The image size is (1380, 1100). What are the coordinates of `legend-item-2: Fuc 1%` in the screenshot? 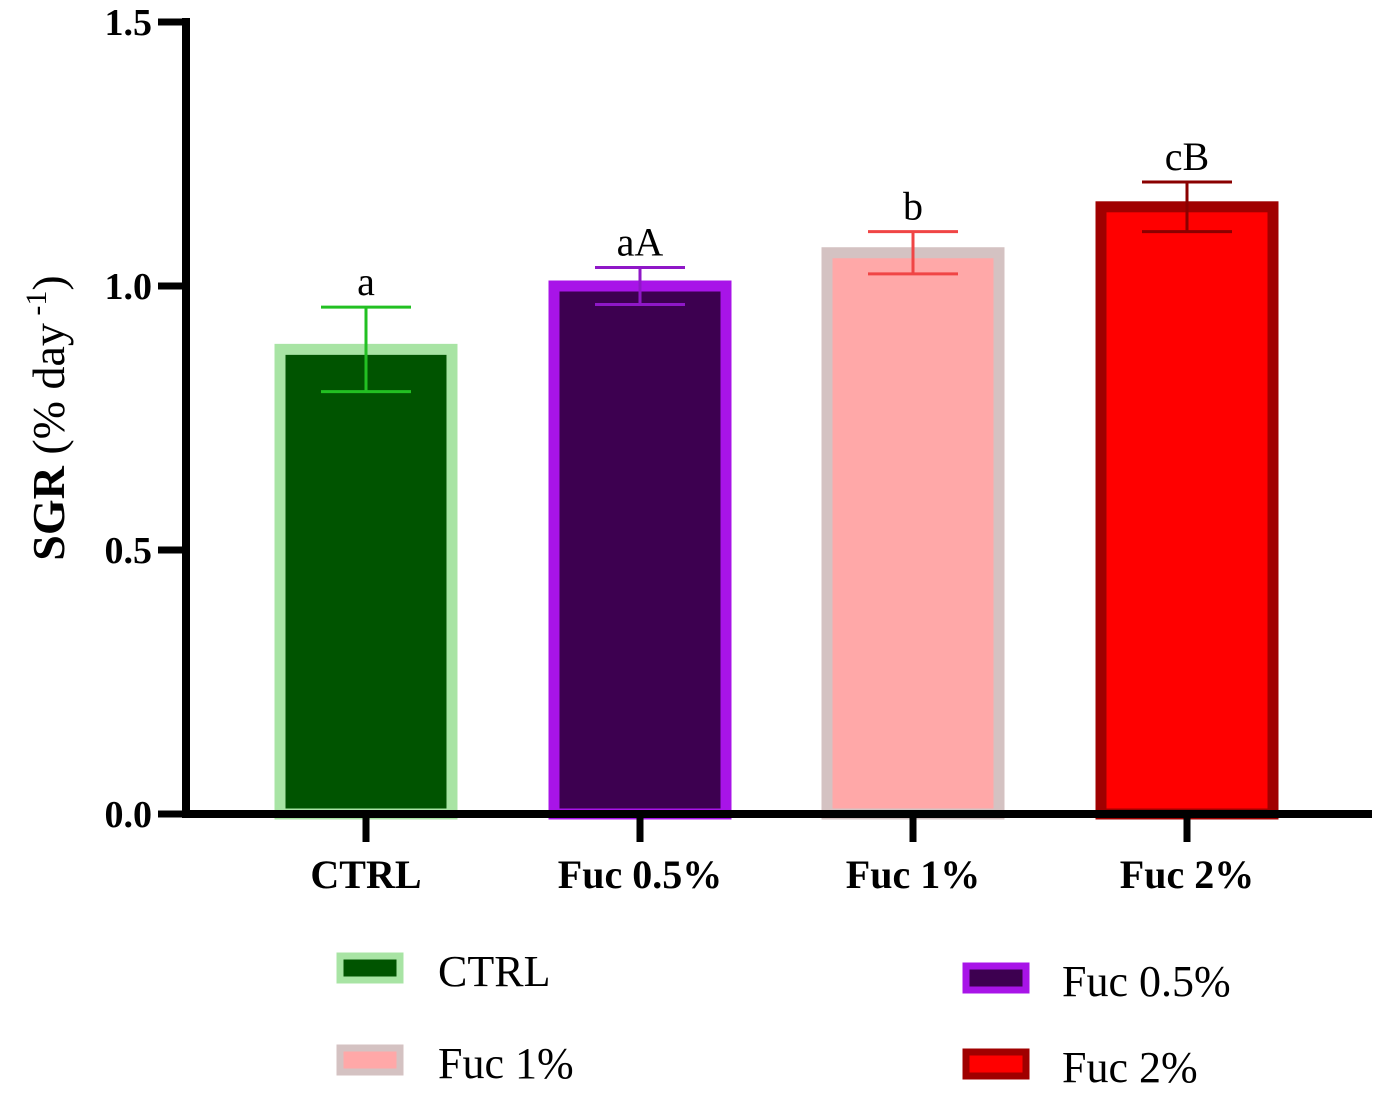 It's located at (455, 1063).